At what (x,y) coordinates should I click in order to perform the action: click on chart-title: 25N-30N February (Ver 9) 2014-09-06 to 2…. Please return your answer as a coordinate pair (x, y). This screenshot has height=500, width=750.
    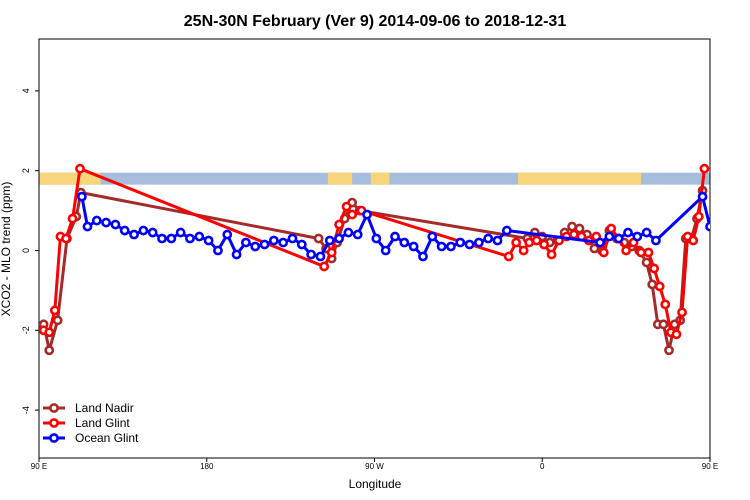
    Looking at the image, I should click on (375, 21).